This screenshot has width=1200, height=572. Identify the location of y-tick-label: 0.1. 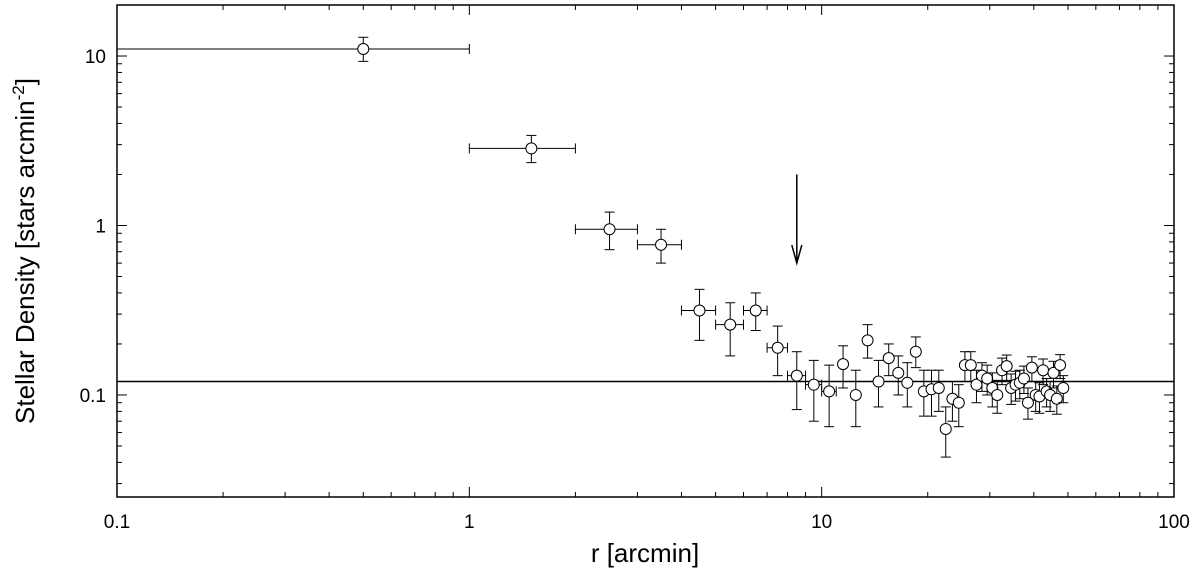
(93, 396).